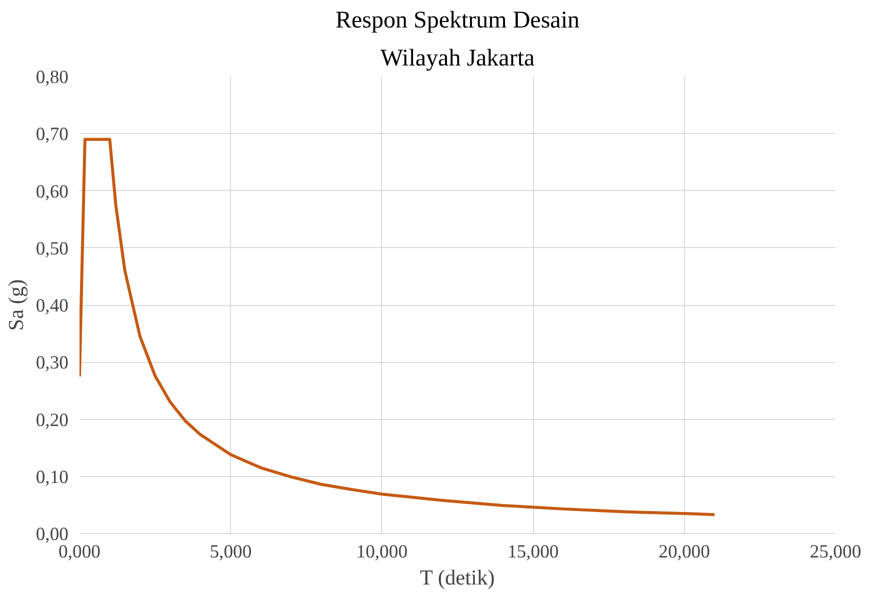 The width and height of the screenshot is (885, 592). I want to click on x-tick-label: 20,000, so click(684, 552).